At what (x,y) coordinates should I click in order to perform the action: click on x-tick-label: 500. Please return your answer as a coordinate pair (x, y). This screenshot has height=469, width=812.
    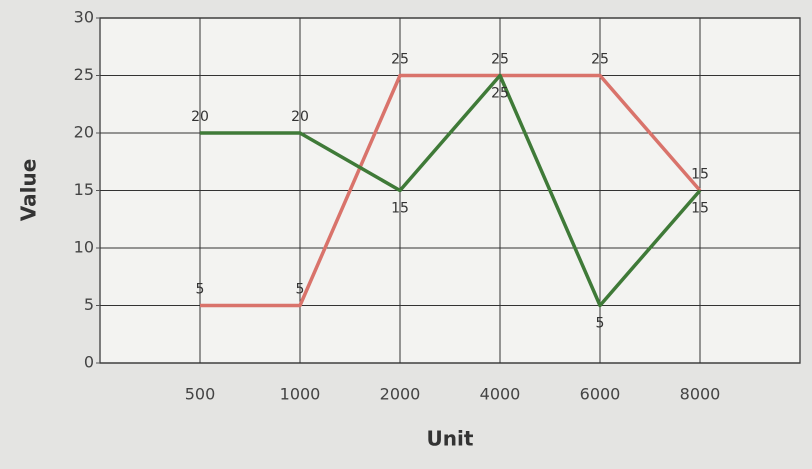
    Looking at the image, I should click on (200, 394).